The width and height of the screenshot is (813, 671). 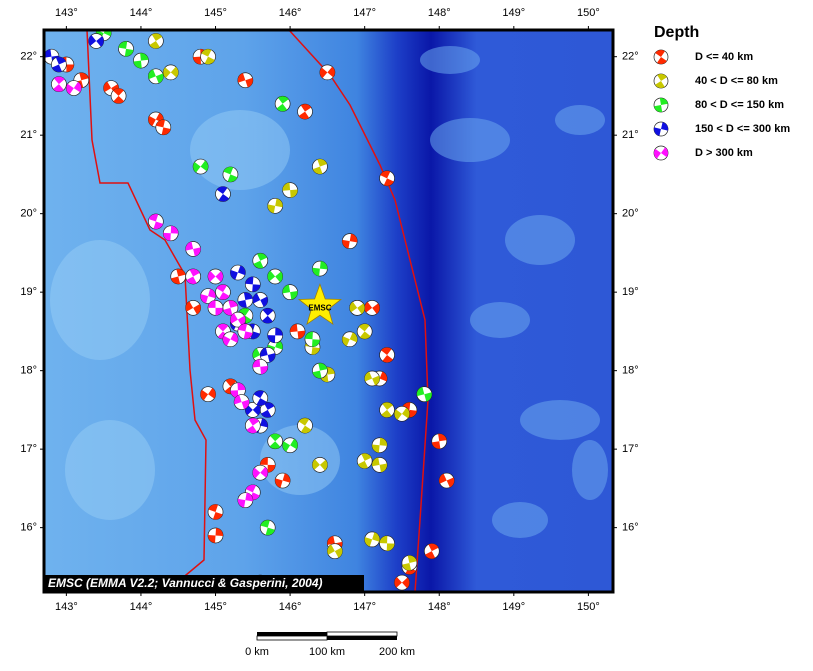 I want to click on lon-tick-label: 143°, so click(x=66, y=13).